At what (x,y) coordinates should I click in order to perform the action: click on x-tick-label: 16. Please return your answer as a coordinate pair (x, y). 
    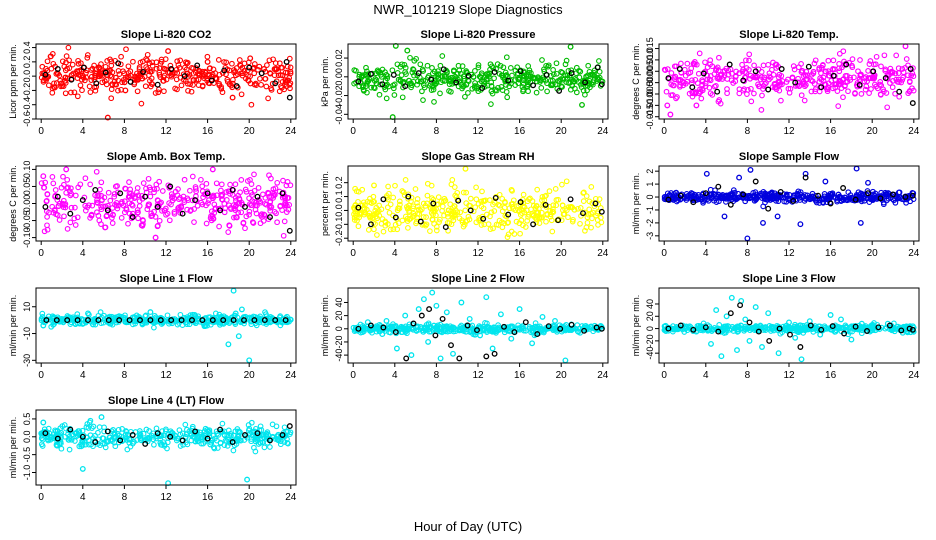
    Looking at the image, I should click on (520, 253).